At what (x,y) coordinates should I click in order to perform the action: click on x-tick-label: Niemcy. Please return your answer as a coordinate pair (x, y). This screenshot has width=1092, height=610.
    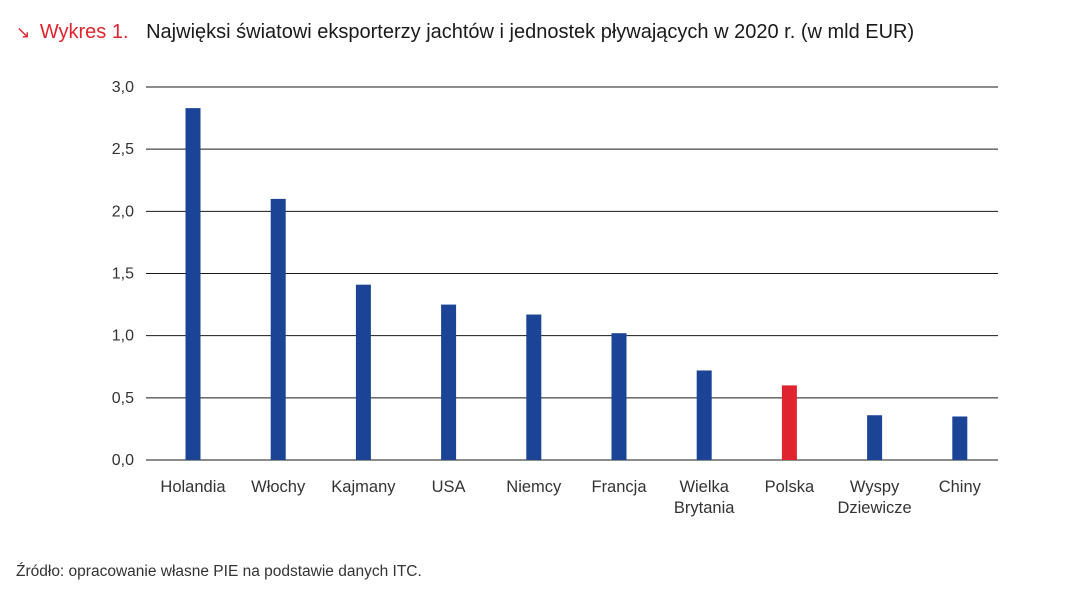
    Looking at the image, I should click on (534, 487).